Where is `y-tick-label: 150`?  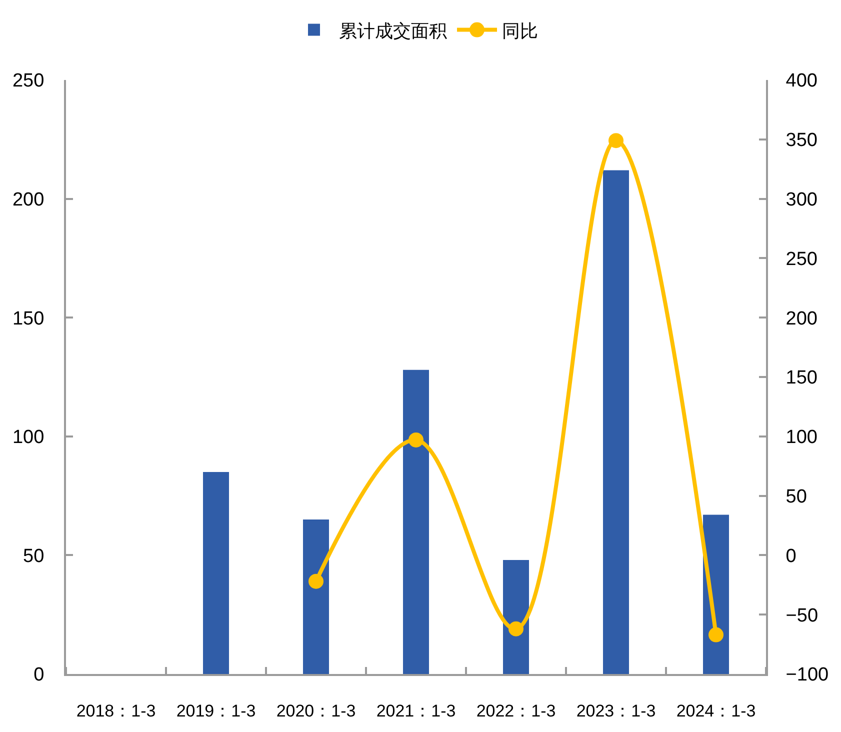 y-tick-label: 150 is located at coordinates (28, 319).